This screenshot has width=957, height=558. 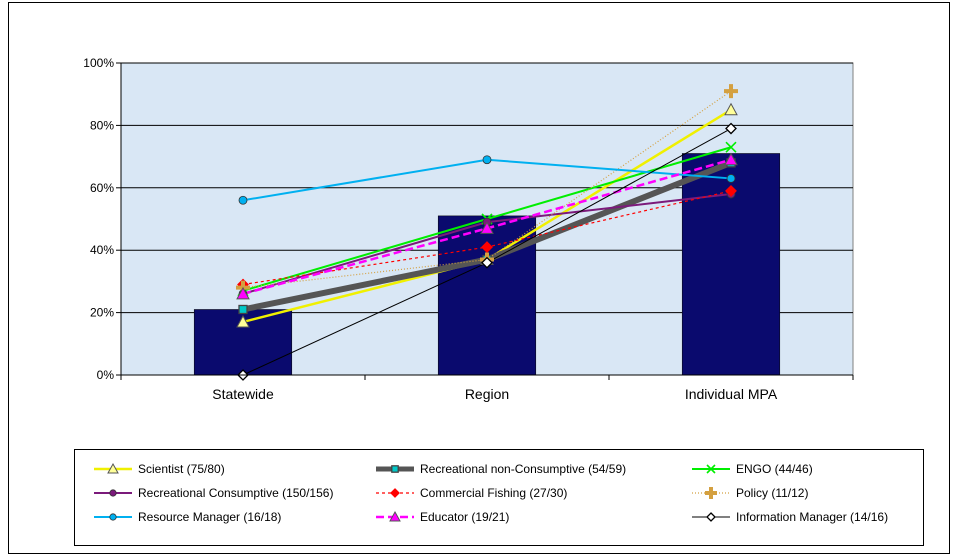 I want to click on legend-item: Resource Manager (16/18), so click(x=187, y=517).